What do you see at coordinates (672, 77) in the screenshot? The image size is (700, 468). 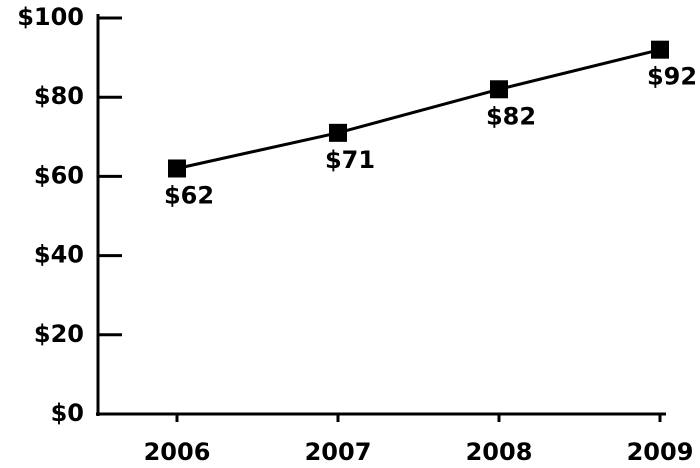 I see `value-label: $92` at bounding box center [672, 77].